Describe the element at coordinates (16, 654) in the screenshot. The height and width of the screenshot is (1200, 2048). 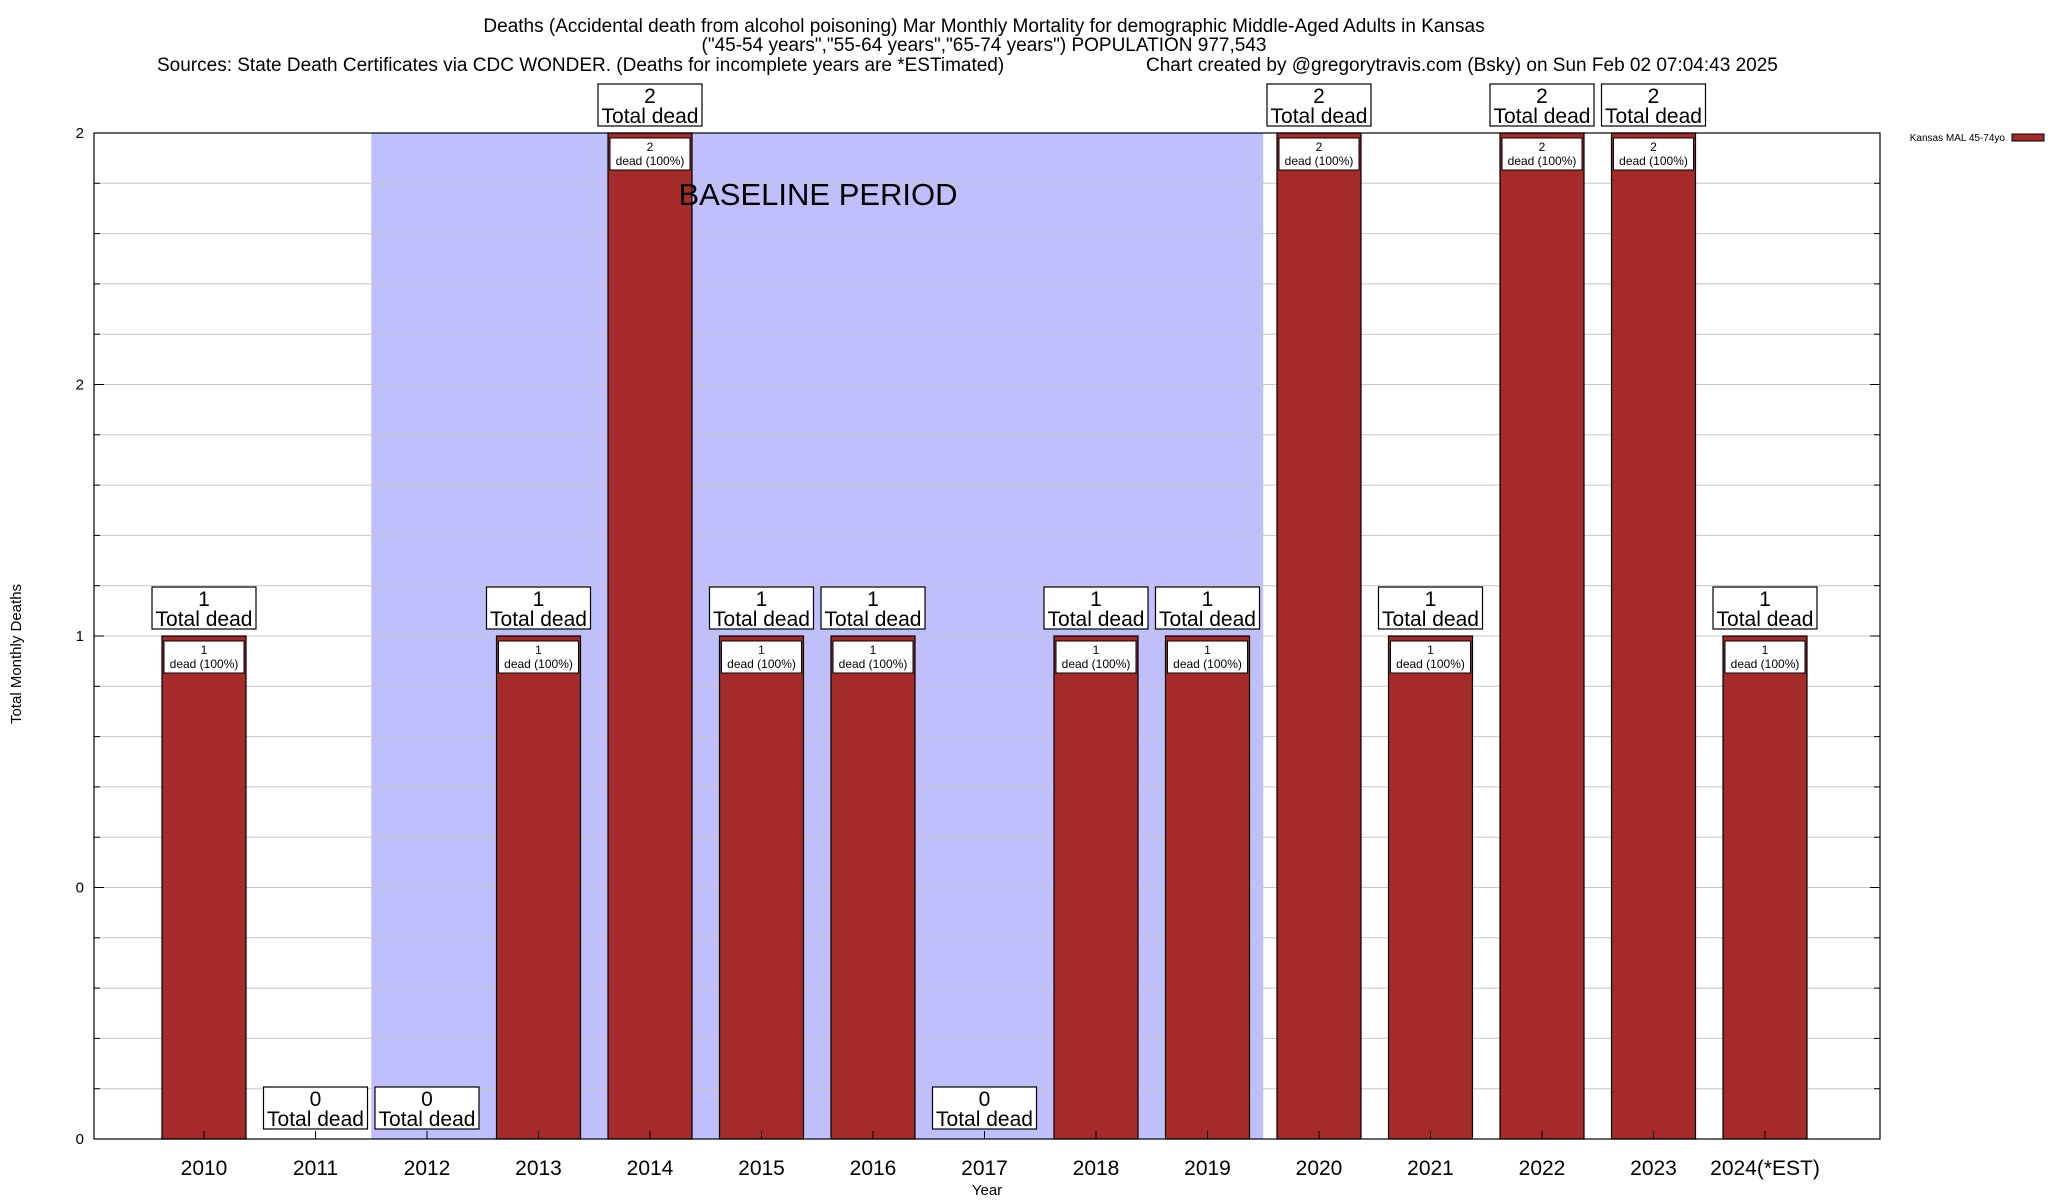
I see `y-axis-title: Total Monthly Deaths` at that location.